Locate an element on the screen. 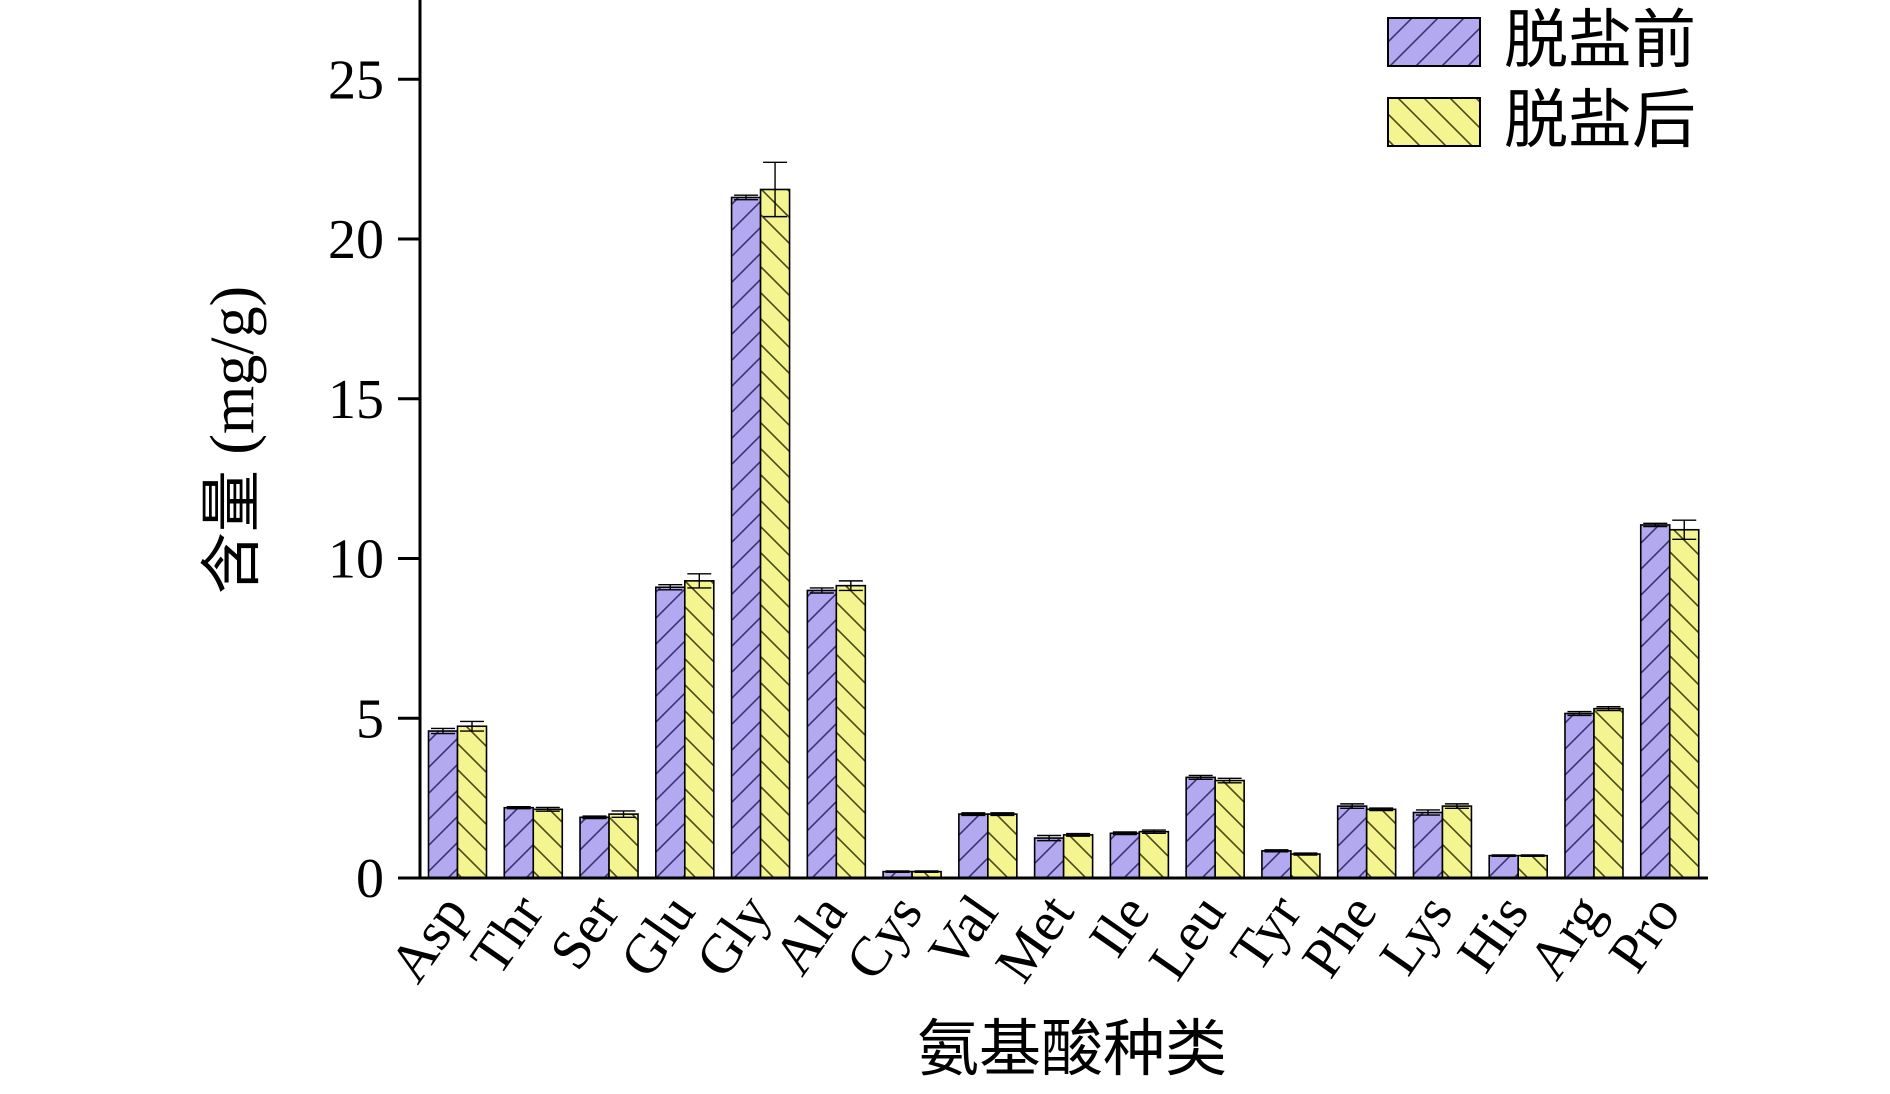 The image size is (1890, 1094). x-category-label: Pro is located at coordinates (1644, 933).